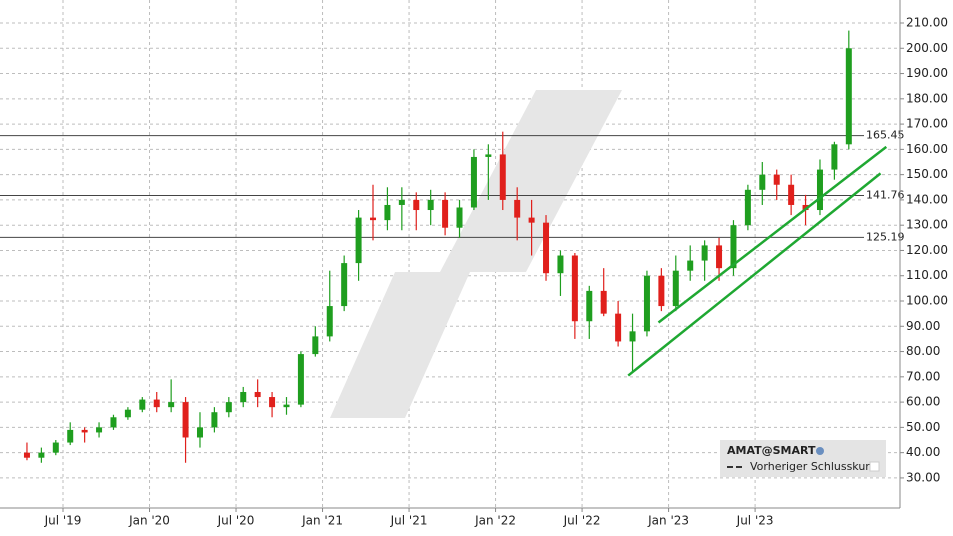 This screenshot has height=536, width=953. What do you see at coordinates (927, 149) in the screenshot?
I see `y-tick-label: 160.00` at bounding box center [927, 149].